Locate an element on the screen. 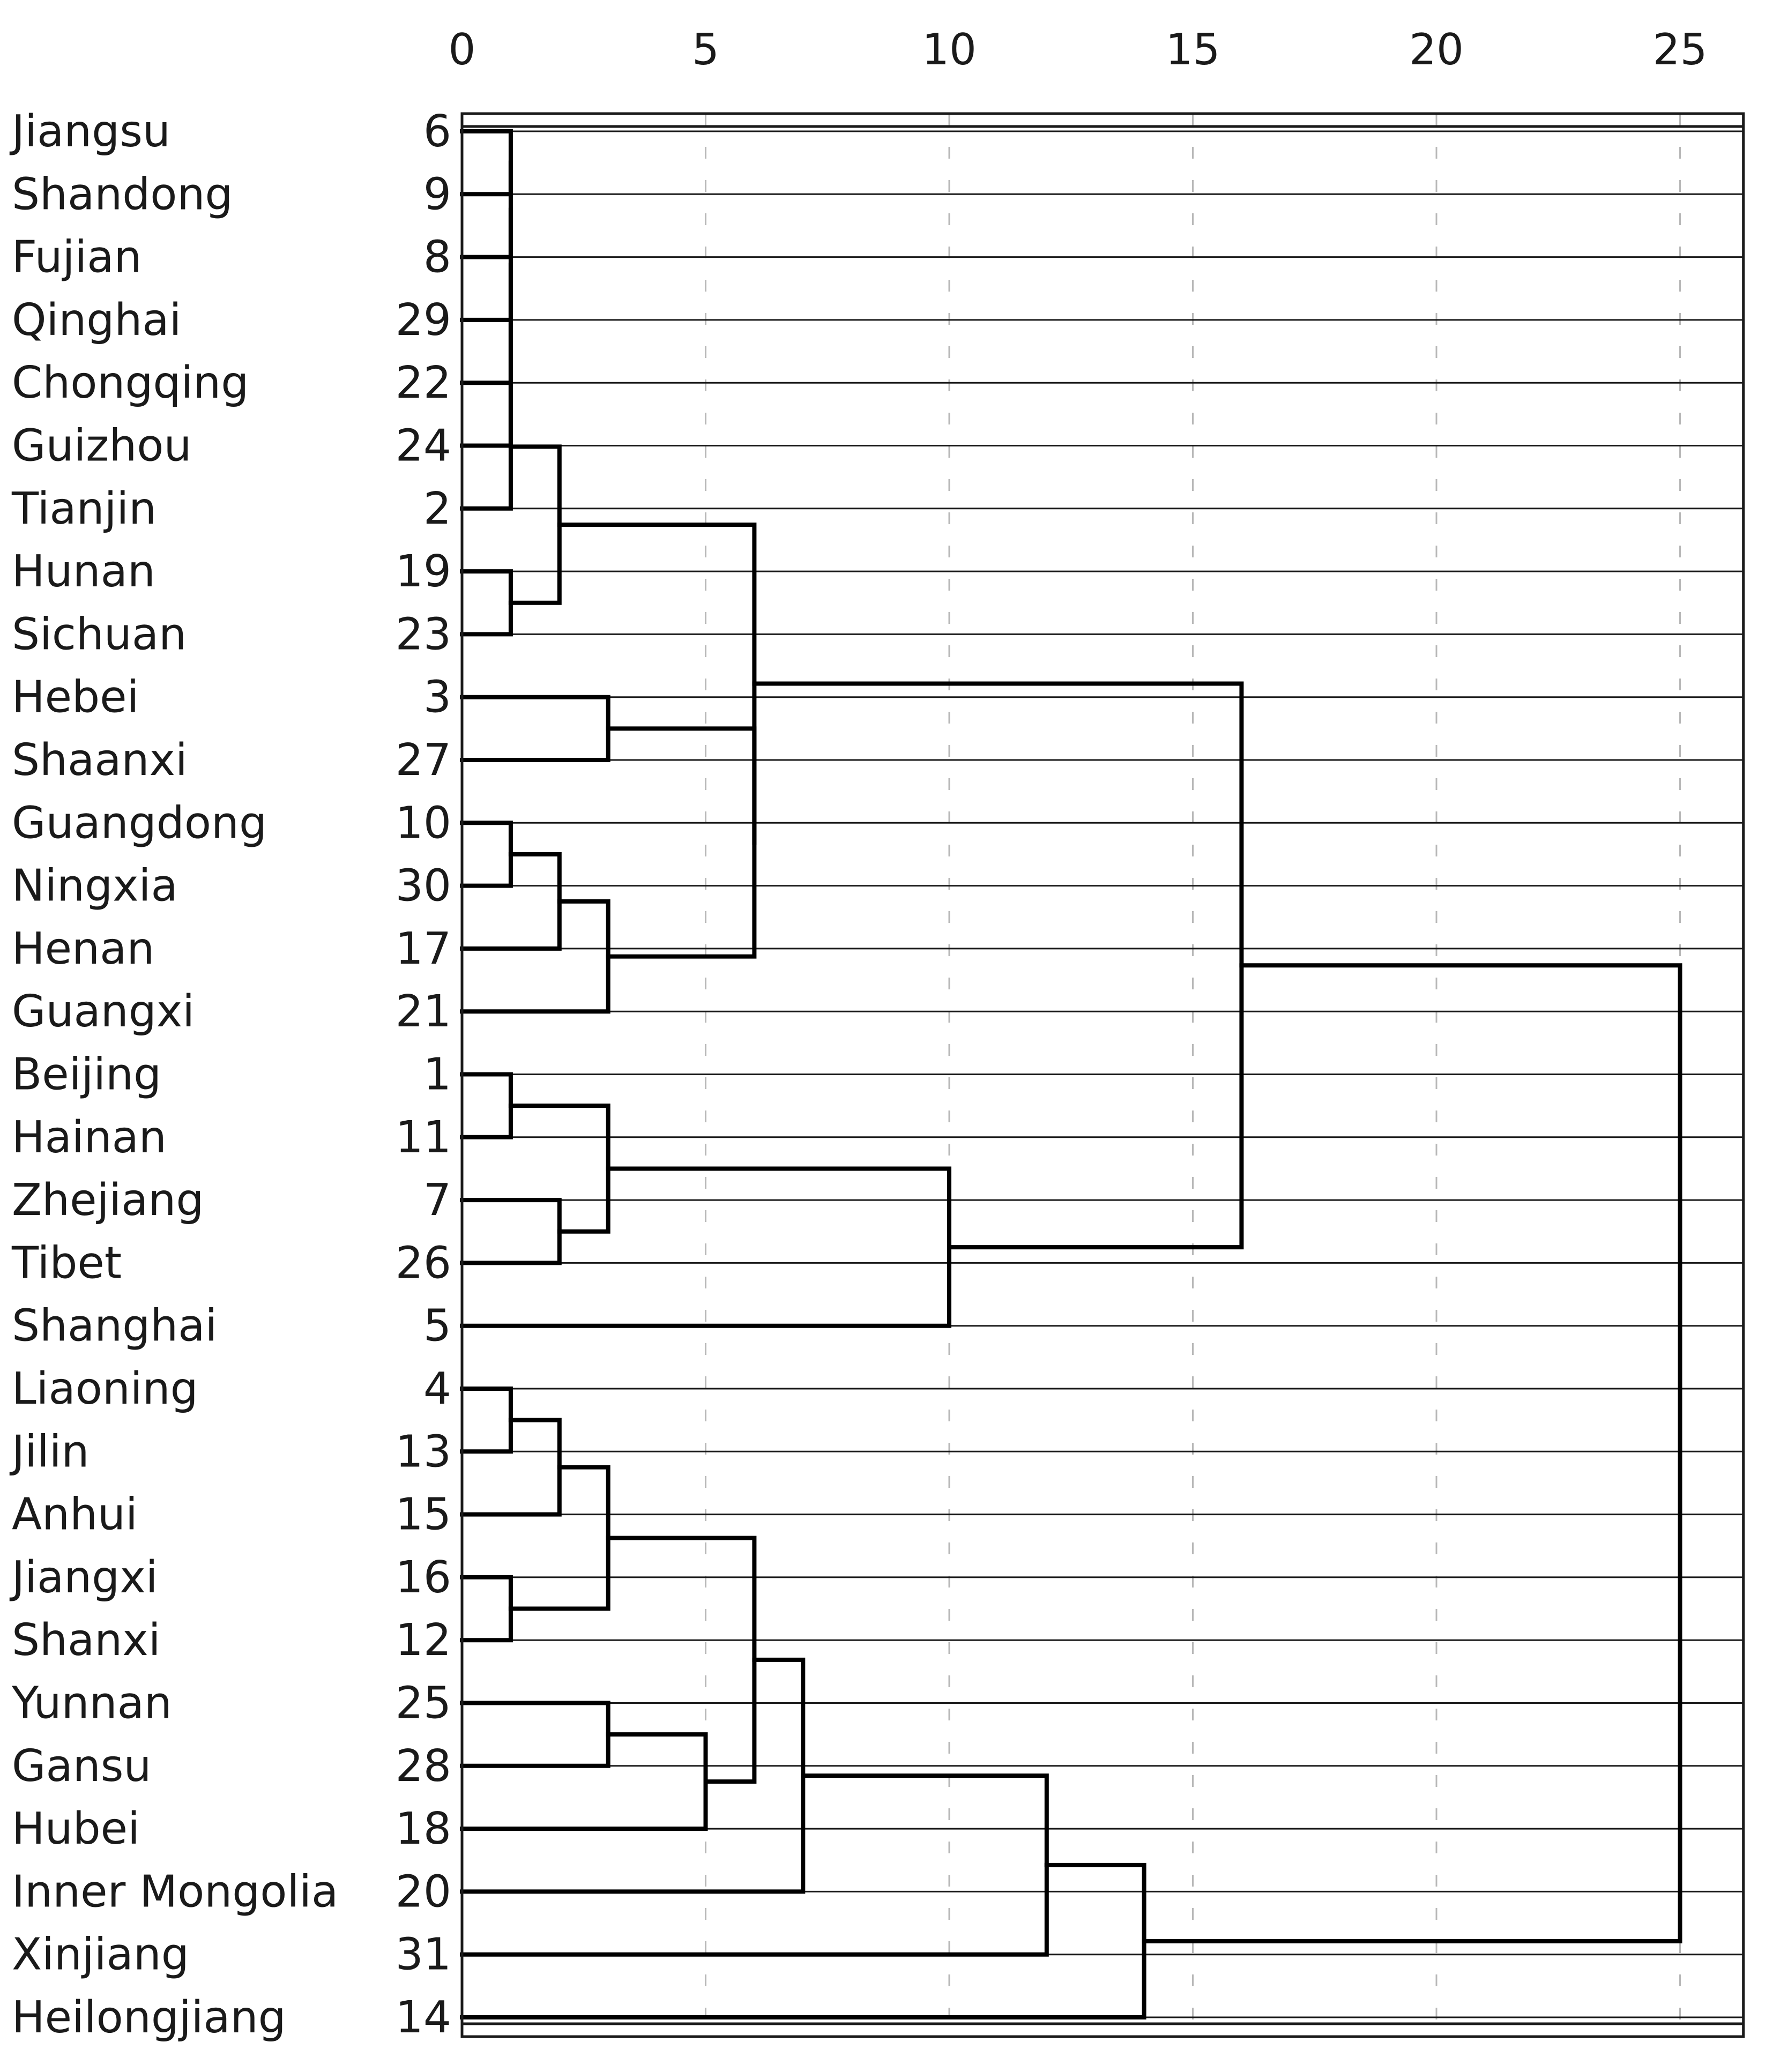 Image resolution: width=1780 pixels, height=2072 pixels. row-label: Hunan is located at coordinates (83, 571).